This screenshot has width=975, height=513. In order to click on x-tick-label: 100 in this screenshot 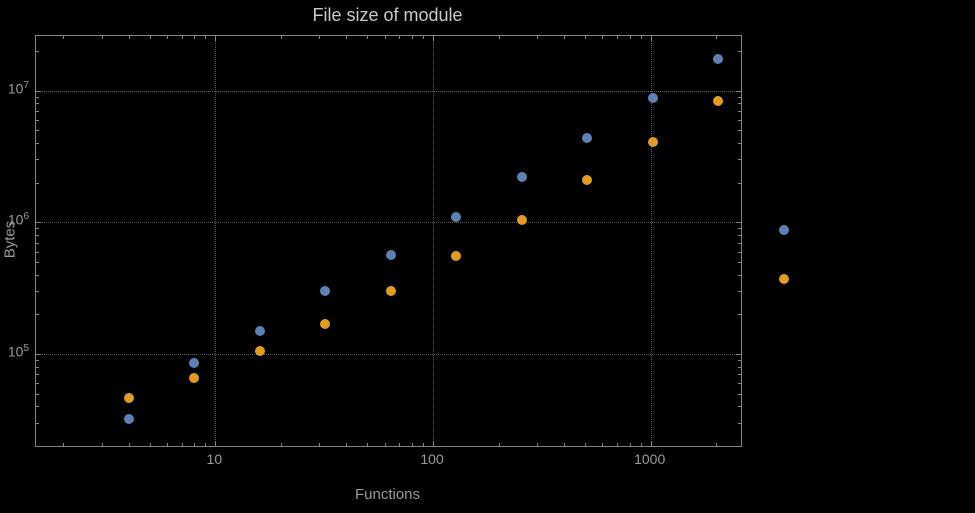, I will do `click(432, 459)`.